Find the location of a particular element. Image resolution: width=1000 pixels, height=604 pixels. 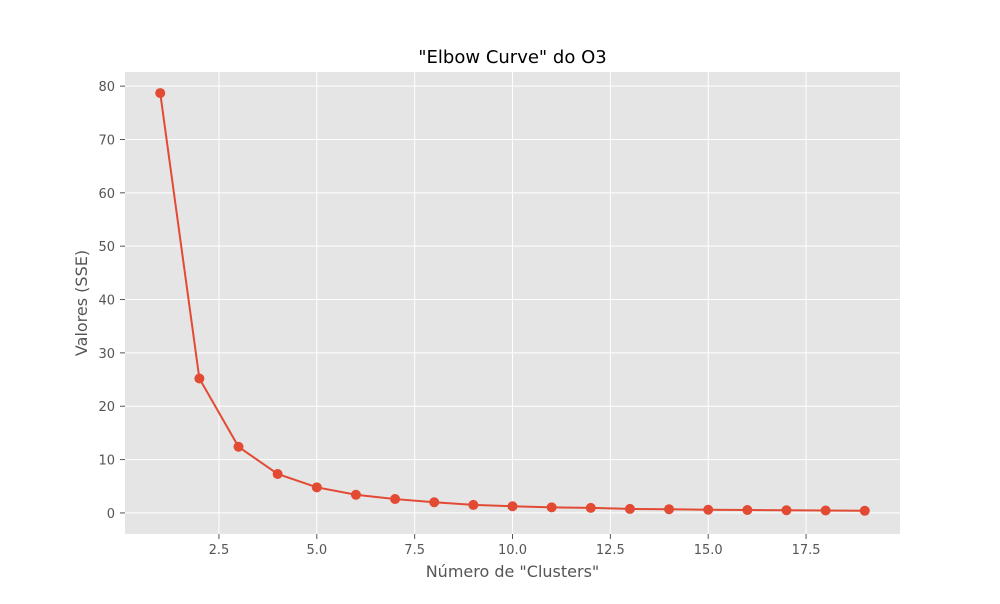

x-tick-label: 2.5 is located at coordinates (219, 550).